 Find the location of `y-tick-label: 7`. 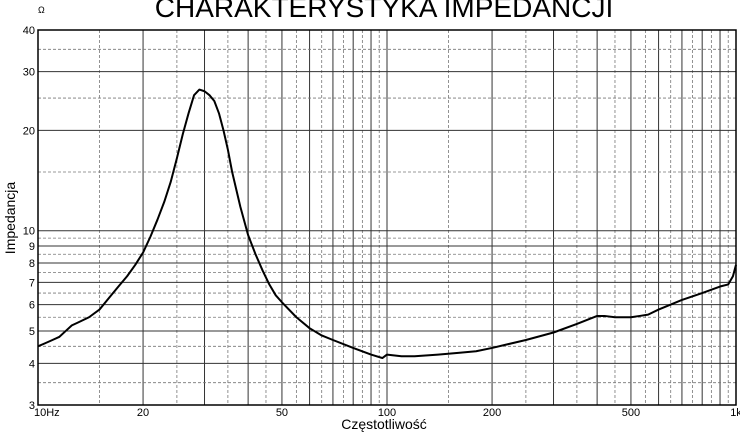

y-tick-label: 7 is located at coordinates (32, 283).